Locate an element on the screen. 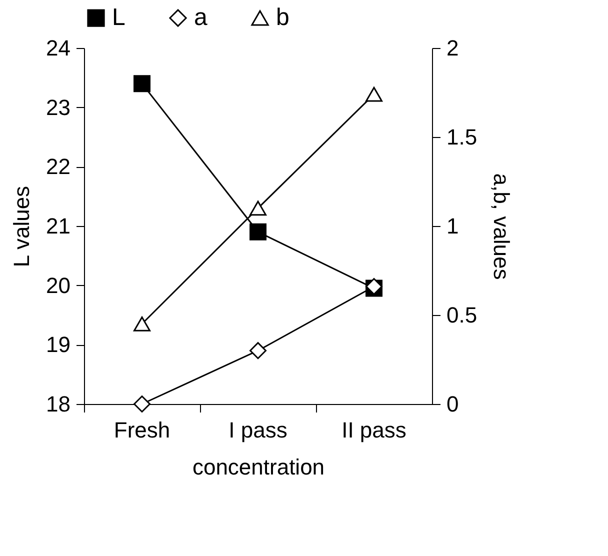 This screenshot has height=556, width=608. y2-tick-label: 0 is located at coordinates (452, 404).